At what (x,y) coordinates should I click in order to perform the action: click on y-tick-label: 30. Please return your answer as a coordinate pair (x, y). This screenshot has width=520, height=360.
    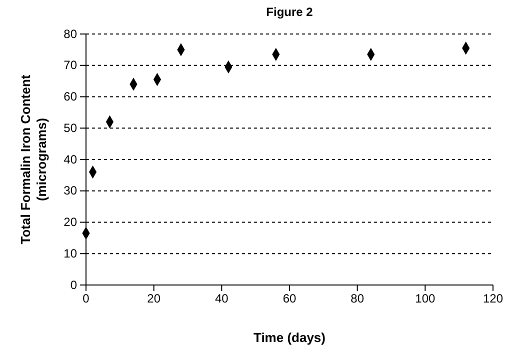
    Looking at the image, I should click on (71, 191).